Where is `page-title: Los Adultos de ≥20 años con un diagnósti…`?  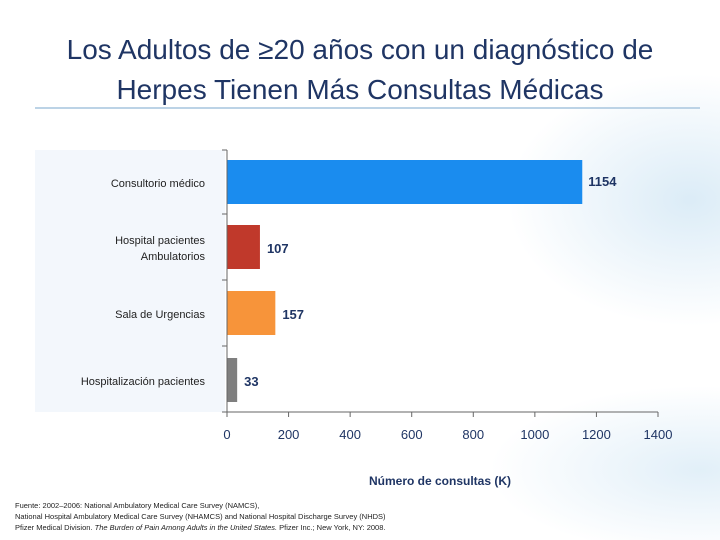 page-title: Los Adultos de ≥20 años con un diagnósti… is located at coordinates (360, 70).